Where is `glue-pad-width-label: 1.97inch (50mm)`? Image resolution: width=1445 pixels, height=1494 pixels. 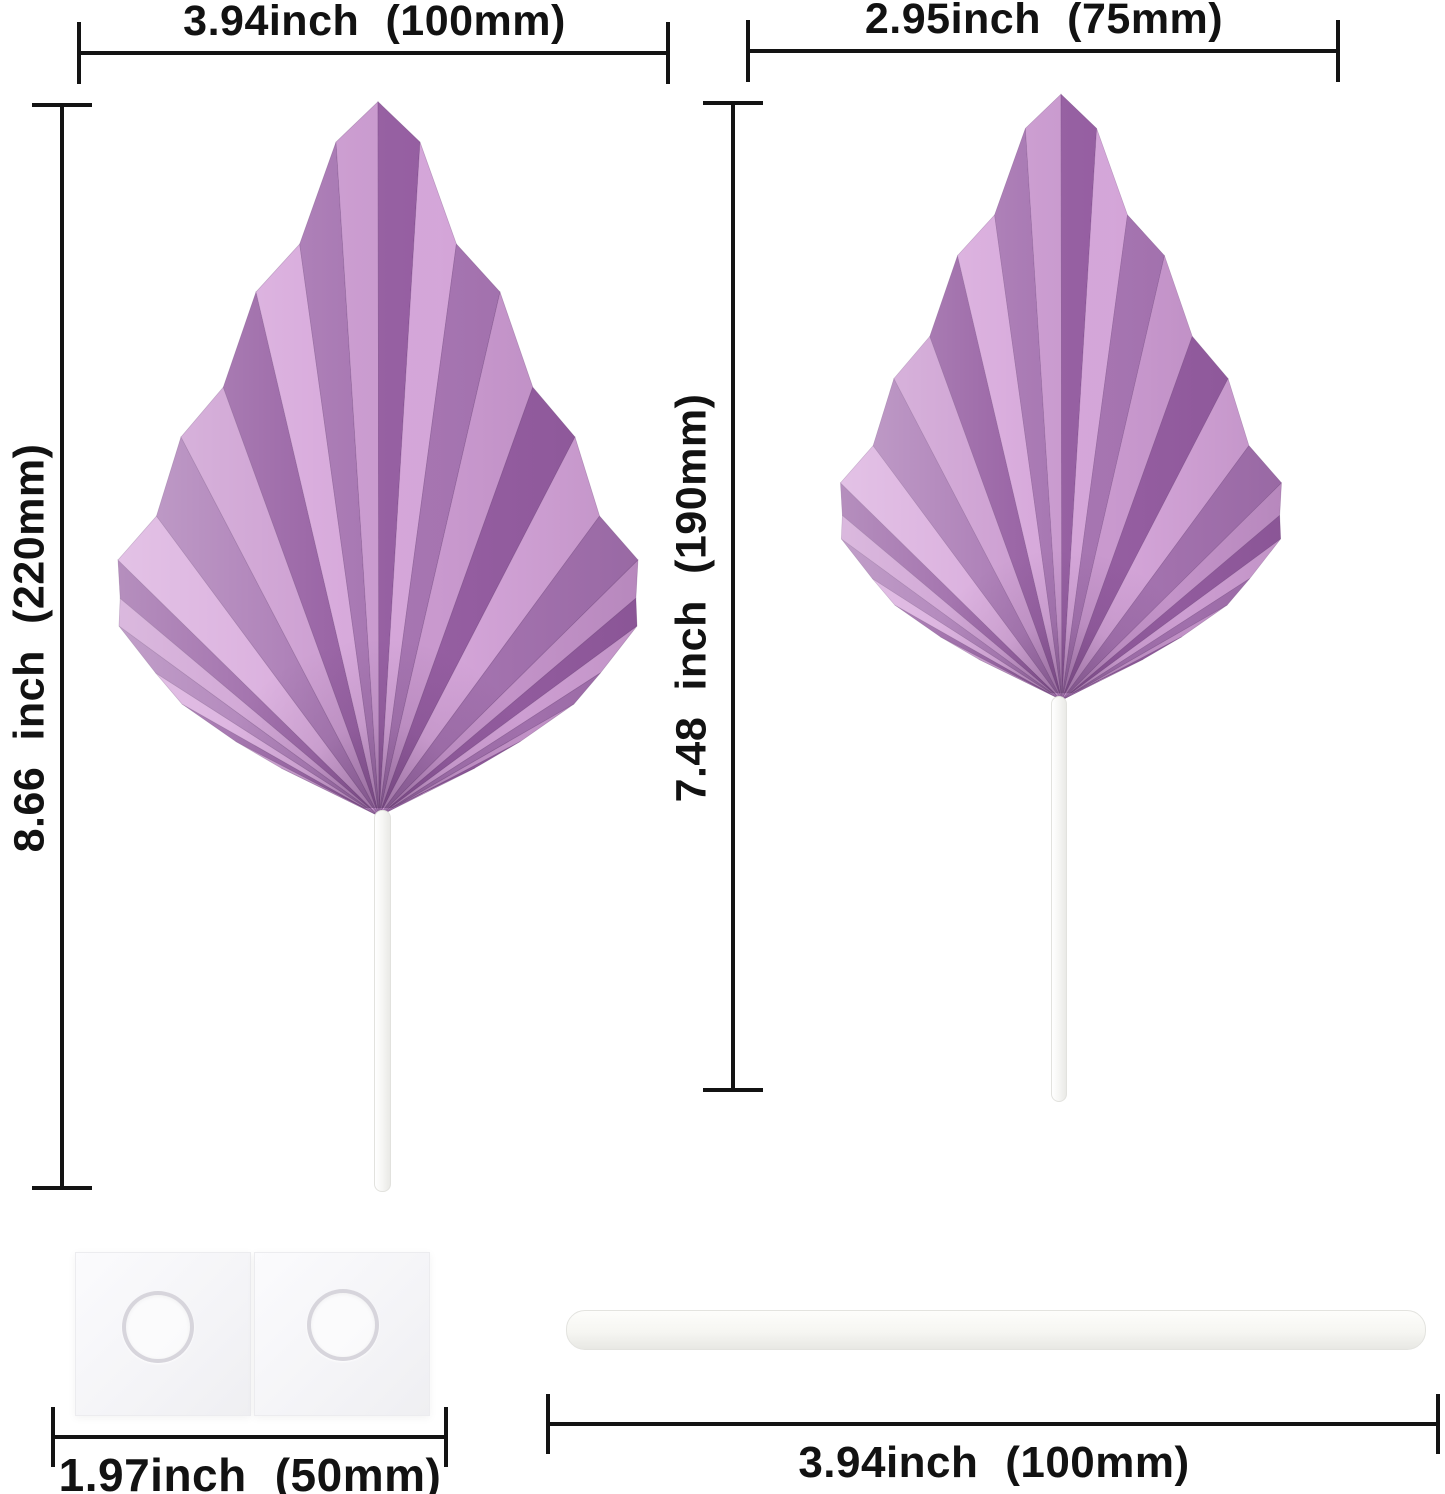 glue-pad-width-label: 1.97inch (50mm) is located at coordinates (250, 1471).